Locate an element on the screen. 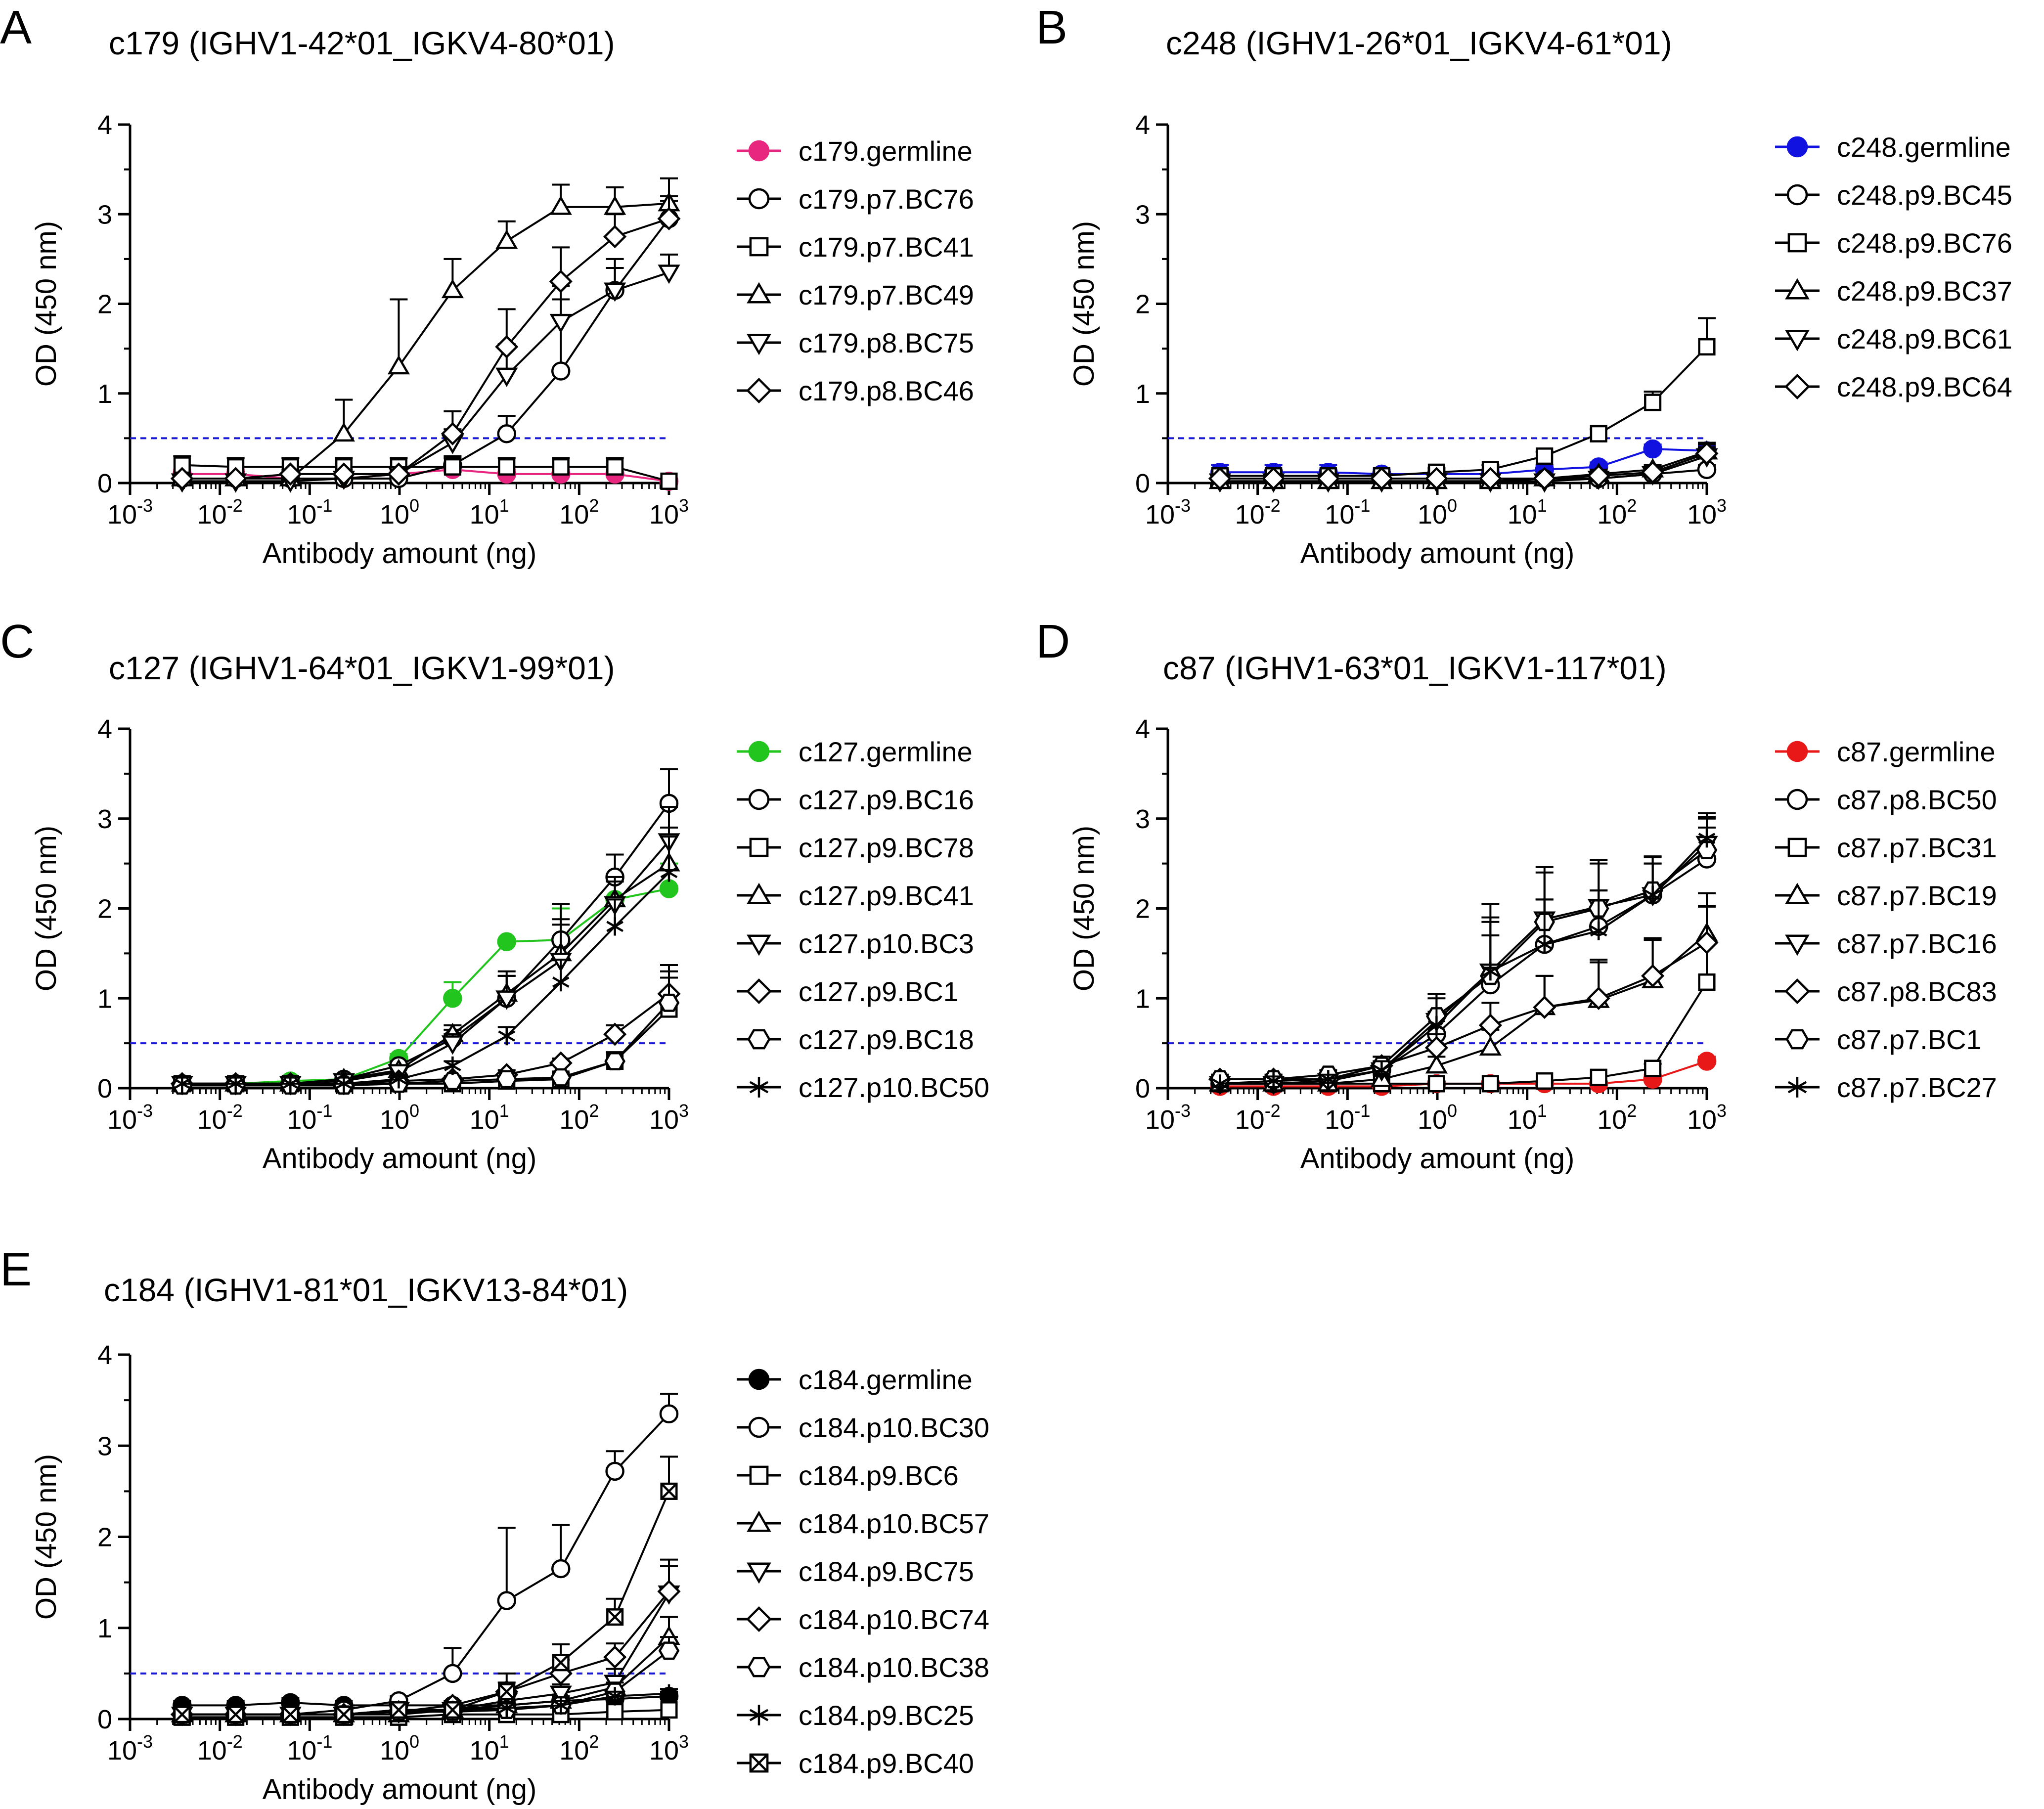 The height and width of the screenshot is (1809, 2044). panel-letter: D is located at coordinates (1053, 641).